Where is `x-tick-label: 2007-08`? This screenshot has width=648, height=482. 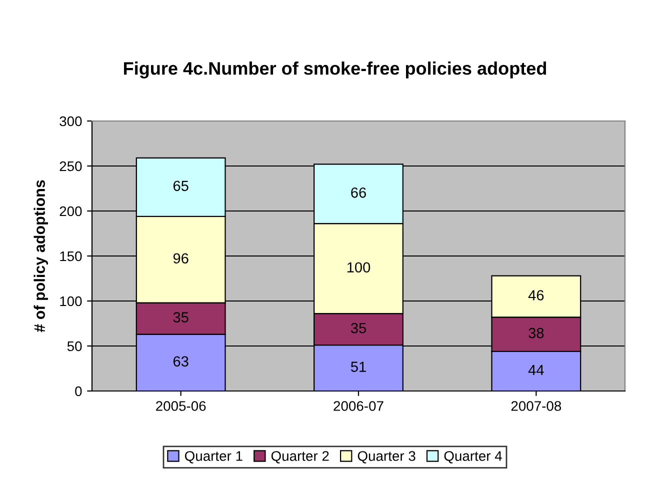
x-tick-label: 2007-08 is located at coordinates (536, 406).